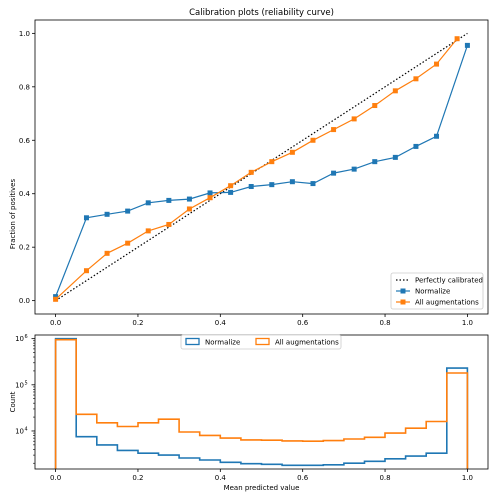 This screenshot has height=498, width=498. What do you see at coordinates (384, 478) in the screenshot?
I see `histogram-x-tick-label: 0.8` at bounding box center [384, 478].